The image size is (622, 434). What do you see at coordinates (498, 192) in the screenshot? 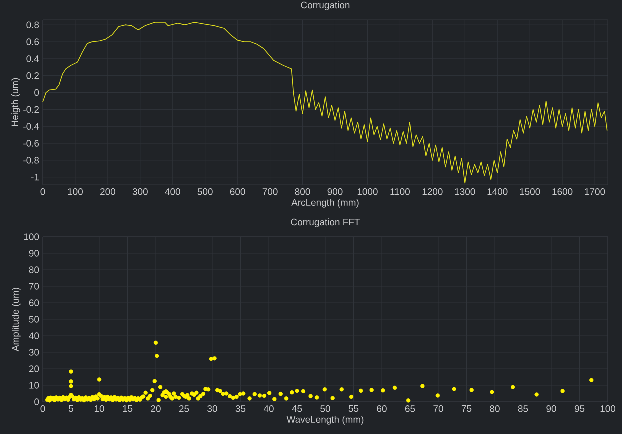
I see `x-tick-label: 1400` at bounding box center [498, 192].